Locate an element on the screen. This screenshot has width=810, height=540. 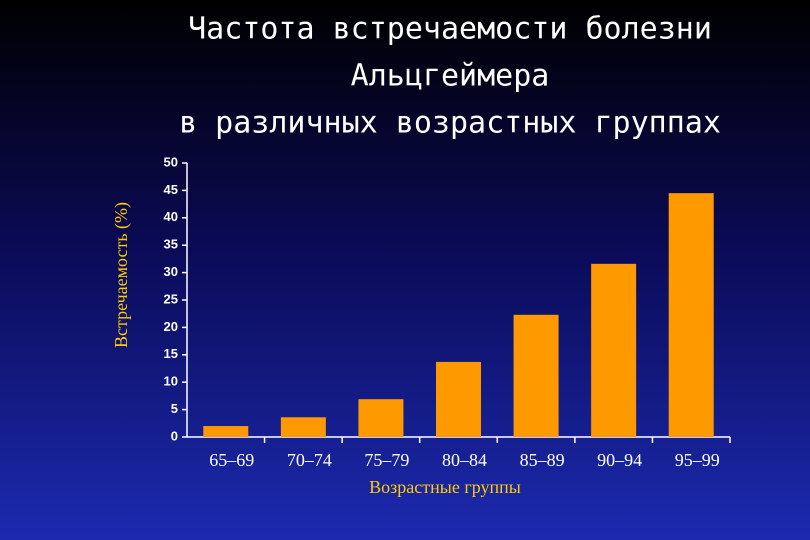
x-tick-label: 65–69 is located at coordinates (231, 460).